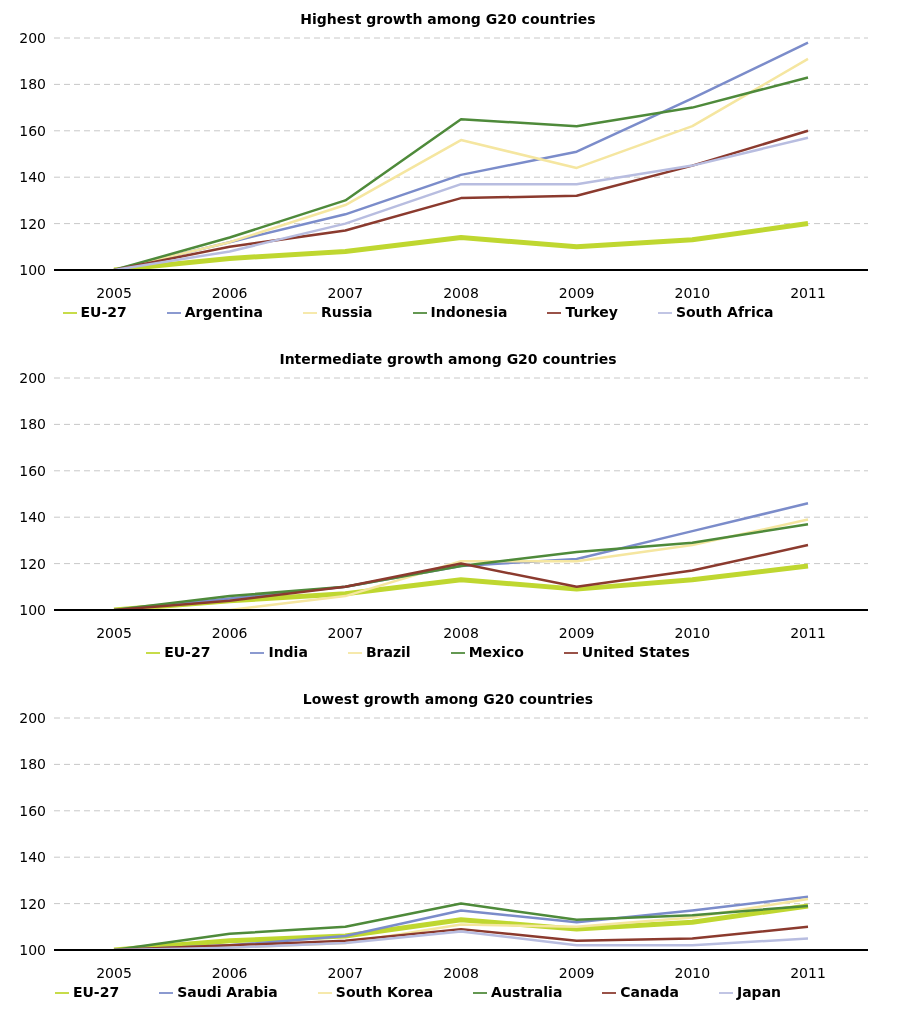 The width and height of the screenshot is (897, 1022). I want to click on legend-label: Saudi Arabia, so click(227, 992).